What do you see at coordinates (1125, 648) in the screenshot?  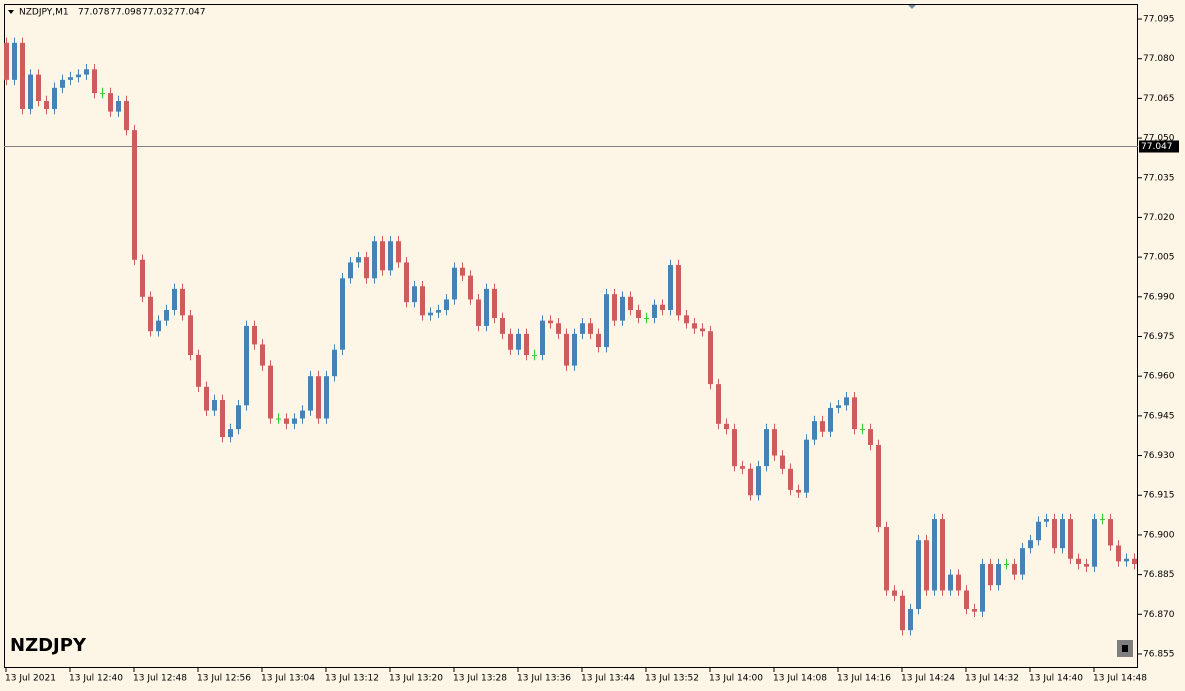 I see `scroll-button-icon` at bounding box center [1125, 648].